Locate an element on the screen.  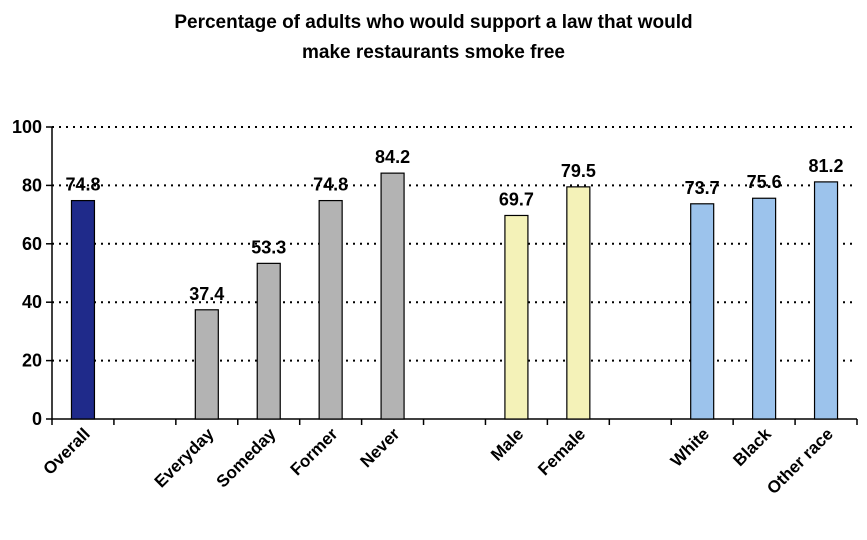
y-tick-label-80: 80 is located at coordinates (32, 185).